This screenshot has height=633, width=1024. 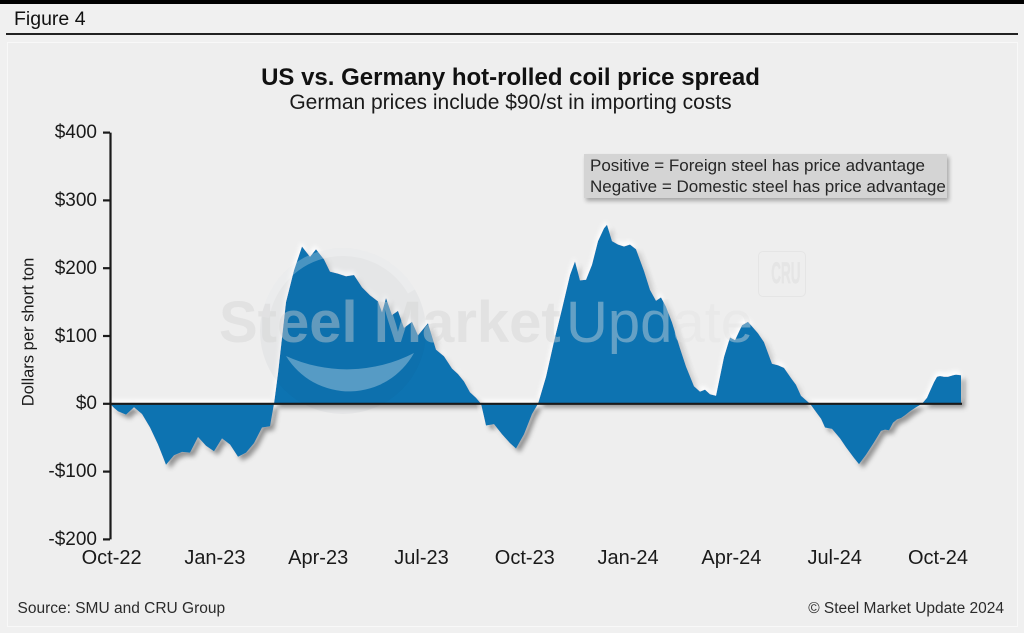 I want to click on svg-text: Steel Market, so click(x=390, y=322).